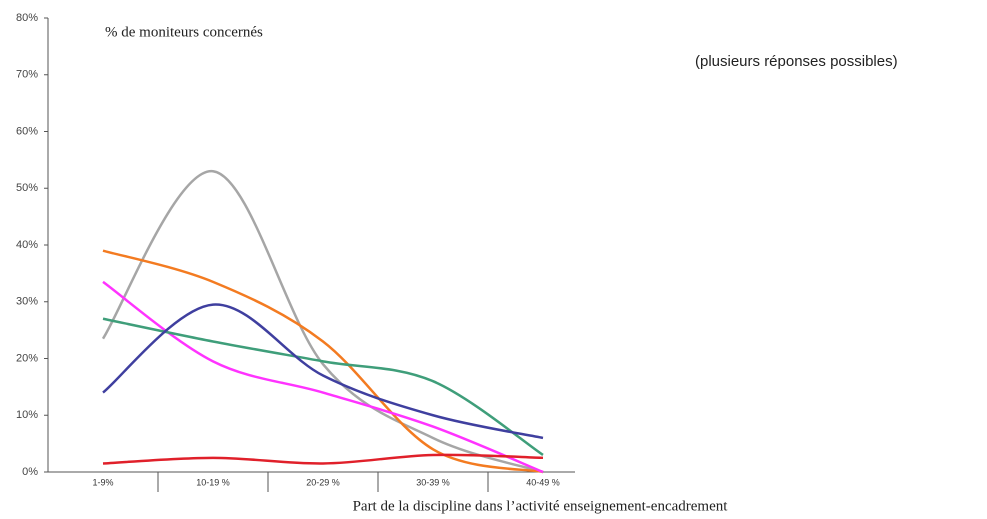  Describe the element at coordinates (27, 188) in the screenshot. I see `y-tick-label: 50%` at that location.